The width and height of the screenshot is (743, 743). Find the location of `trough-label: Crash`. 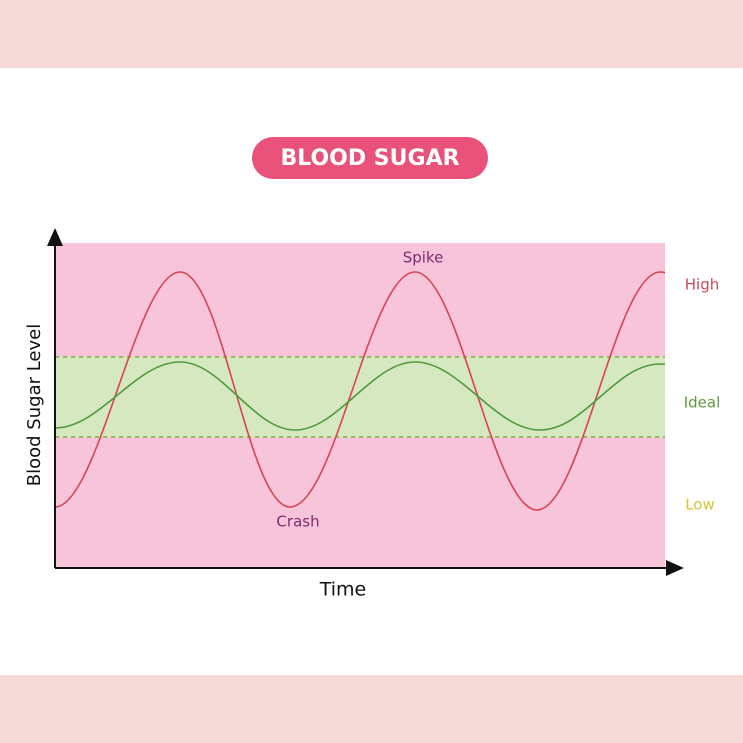

trough-label: Crash is located at coordinates (297, 522).